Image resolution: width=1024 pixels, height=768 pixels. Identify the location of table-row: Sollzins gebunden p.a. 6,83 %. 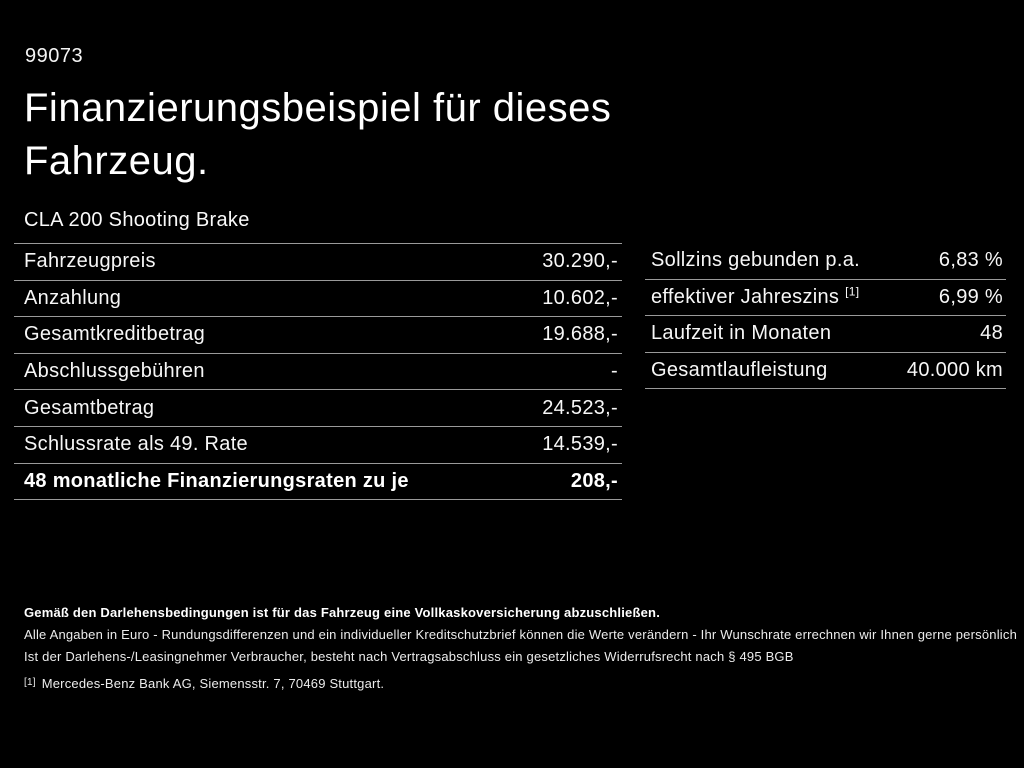
(825, 261).